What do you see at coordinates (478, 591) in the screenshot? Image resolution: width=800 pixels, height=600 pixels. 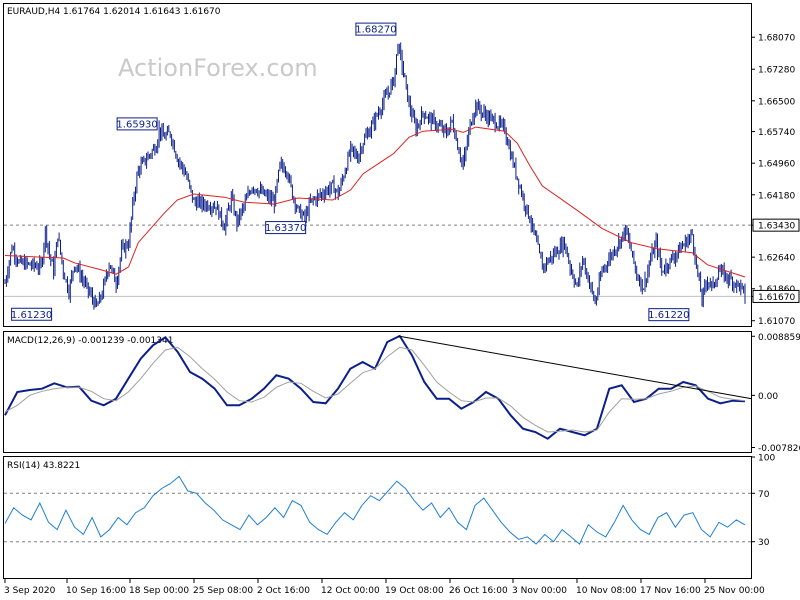 I see `time-tick-label: 26 Oct 16:00` at bounding box center [478, 591].